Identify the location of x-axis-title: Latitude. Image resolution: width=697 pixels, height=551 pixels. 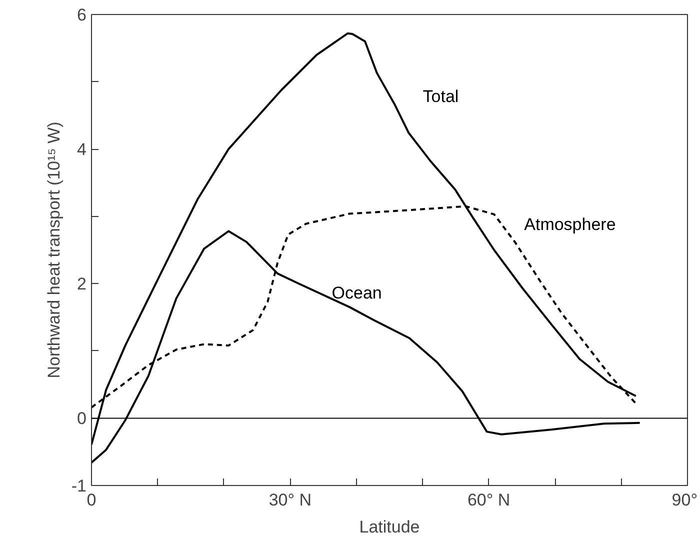
(389, 527).